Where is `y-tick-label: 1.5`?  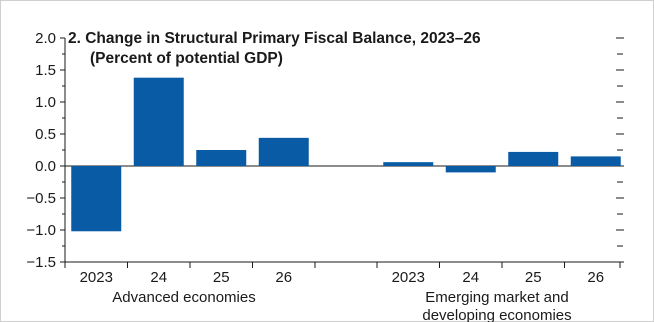
y-tick-label: 1.5 is located at coordinates (45, 70).